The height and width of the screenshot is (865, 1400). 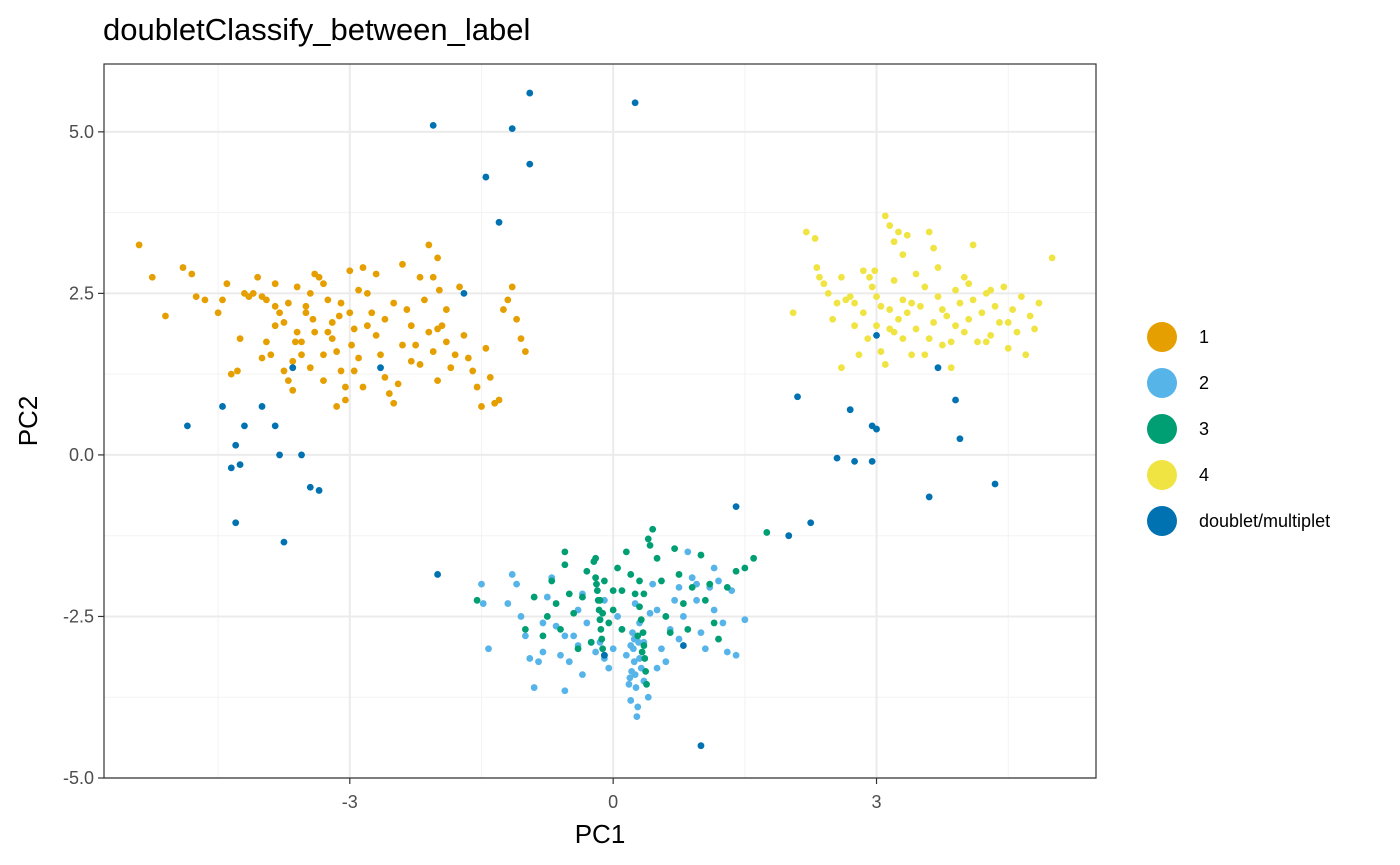 What do you see at coordinates (877, 802) in the screenshot?
I see `x-tick-label: 3` at bounding box center [877, 802].